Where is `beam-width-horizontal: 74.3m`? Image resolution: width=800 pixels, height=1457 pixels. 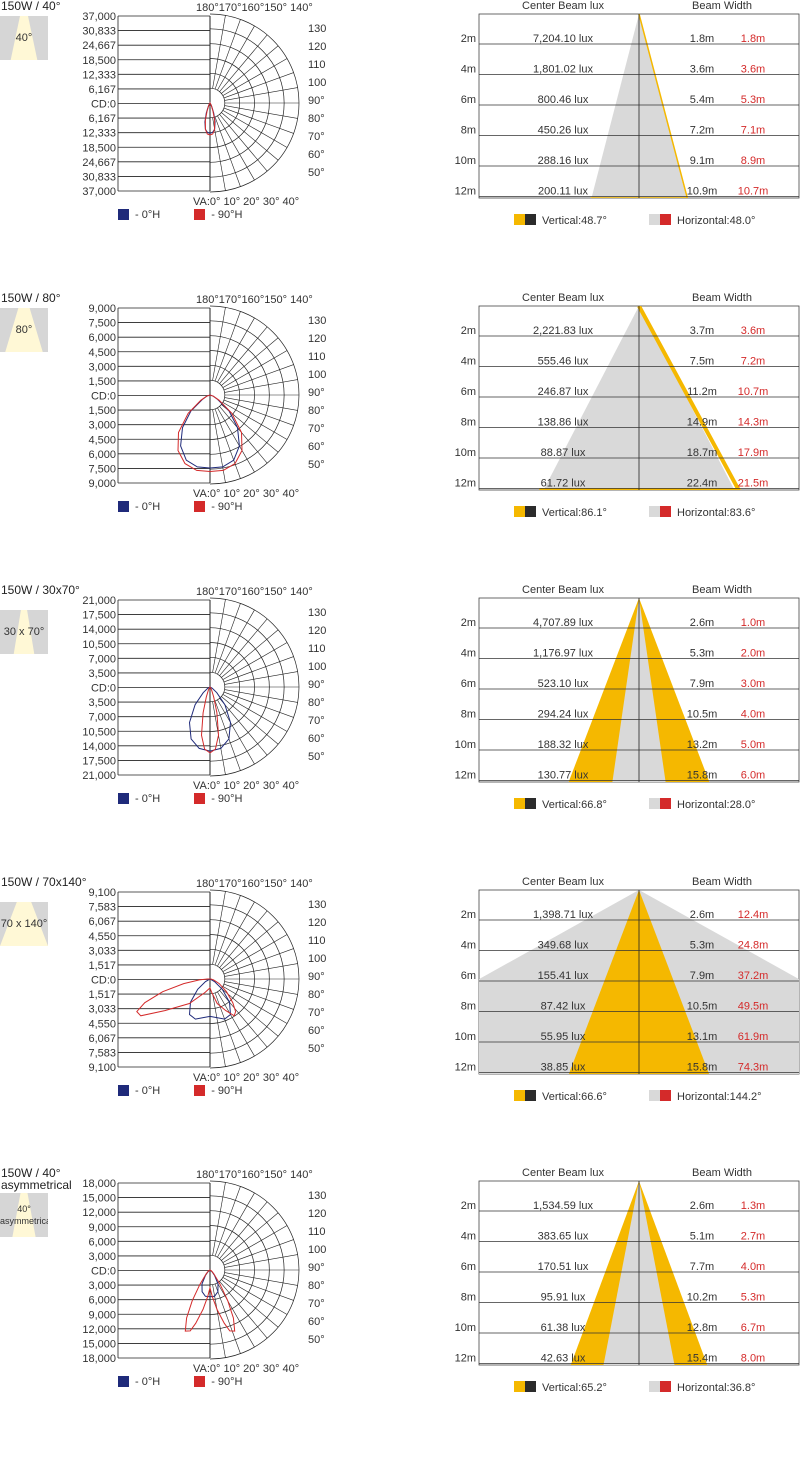 beam-width-horizontal: 74.3m is located at coordinates (753, 1068).